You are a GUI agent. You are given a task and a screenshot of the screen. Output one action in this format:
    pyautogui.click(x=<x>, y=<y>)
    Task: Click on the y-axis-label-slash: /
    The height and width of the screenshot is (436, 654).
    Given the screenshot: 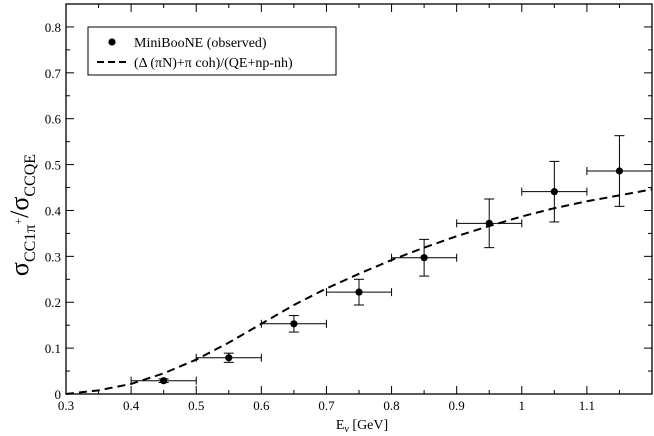 What is the action you would take?
    pyautogui.click(x=19, y=214)
    